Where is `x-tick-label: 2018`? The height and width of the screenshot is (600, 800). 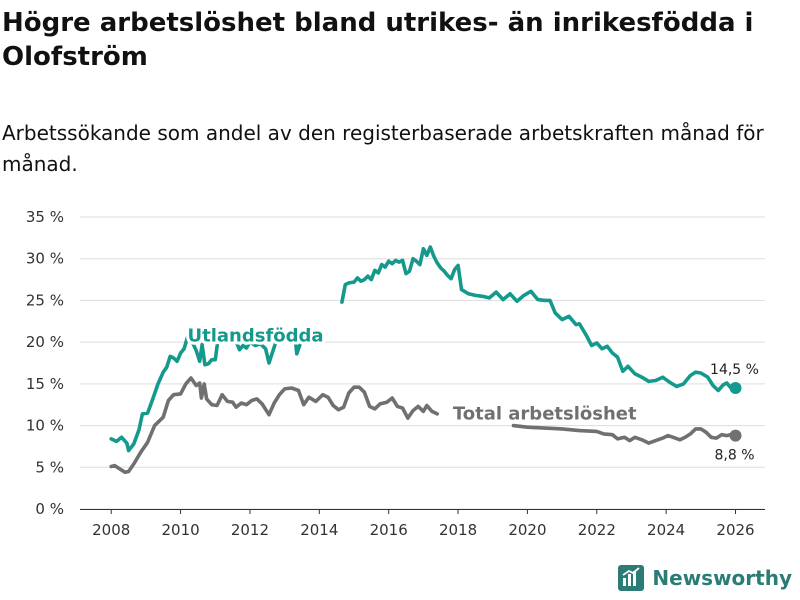 x-tick-label: 2018 is located at coordinates (458, 530).